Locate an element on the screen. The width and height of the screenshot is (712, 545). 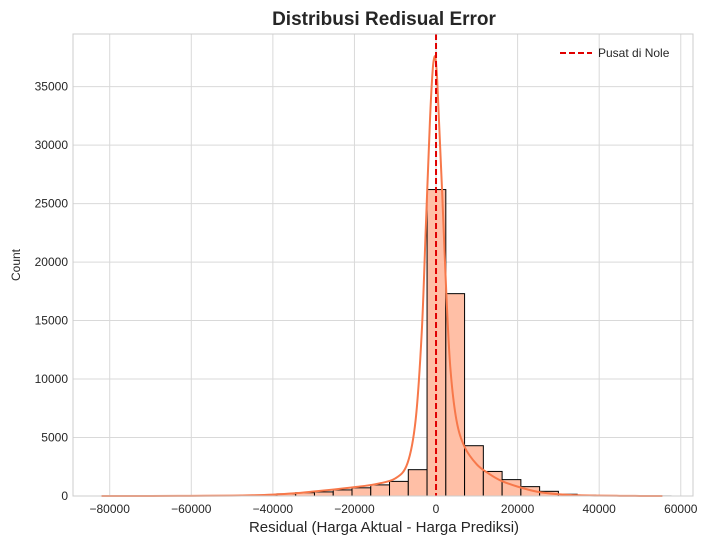
y-tick-label-0: 0 is located at coordinates (64, 496).